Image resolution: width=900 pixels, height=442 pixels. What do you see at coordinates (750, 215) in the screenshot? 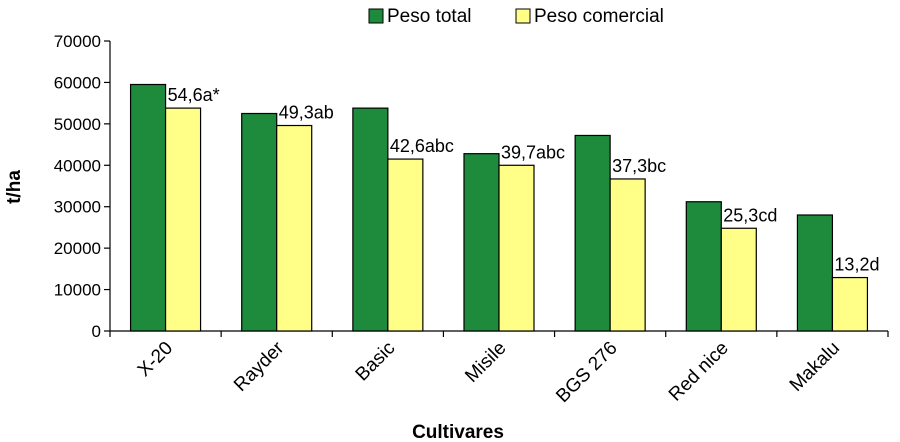
I see `data-label: 25,3cd` at bounding box center [750, 215].